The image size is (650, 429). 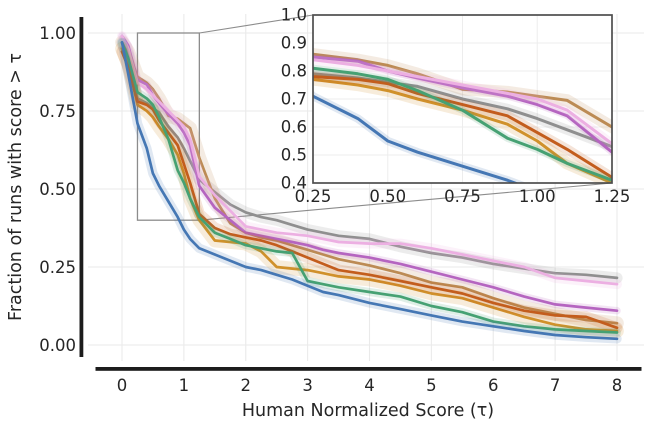 I want to click on zoom-connector-bottom, so click(x=406, y=201).